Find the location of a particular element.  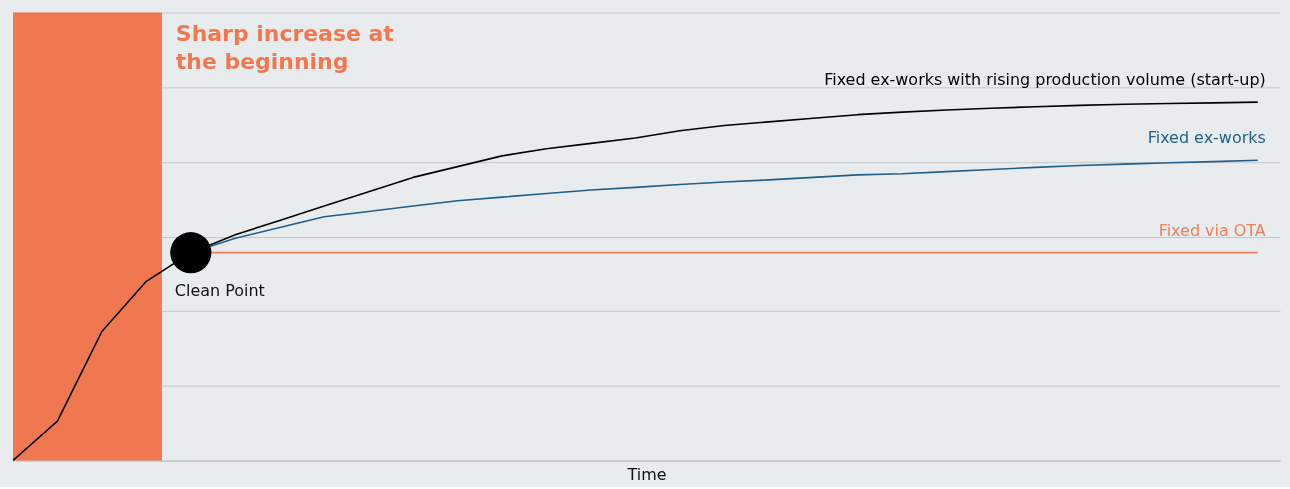

text: Sharp increase at the beginning is located at coordinates (284, 48).